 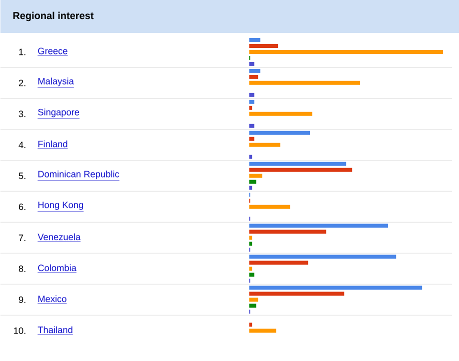 What do you see at coordinates (57, 268) in the screenshot?
I see `y-tick-label: Colombia` at bounding box center [57, 268].